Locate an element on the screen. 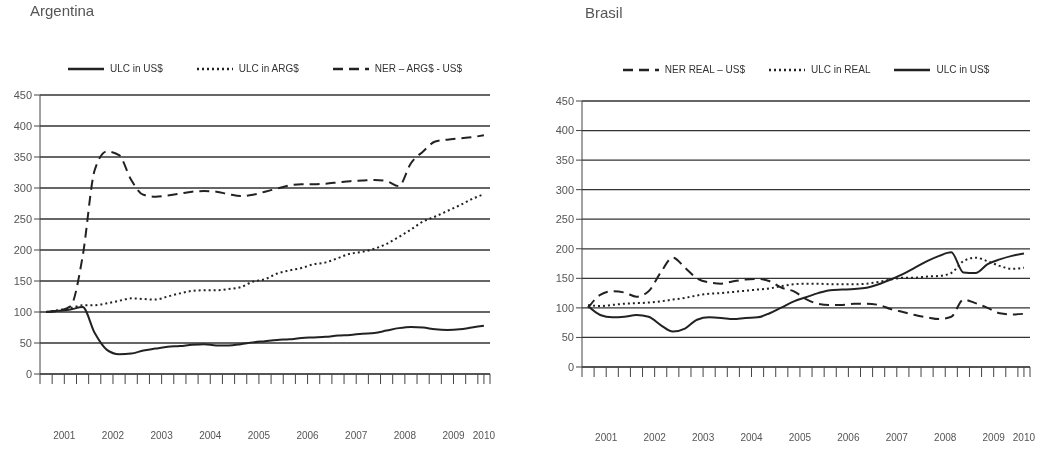  legend-label: ULC in REAL is located at coordinates (840, 69).